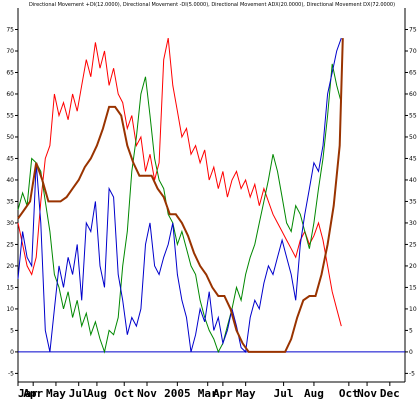 The height and width of the screenshot is (400, 420). I want to click on y-tick-label-left: 35, so click(10, 201).